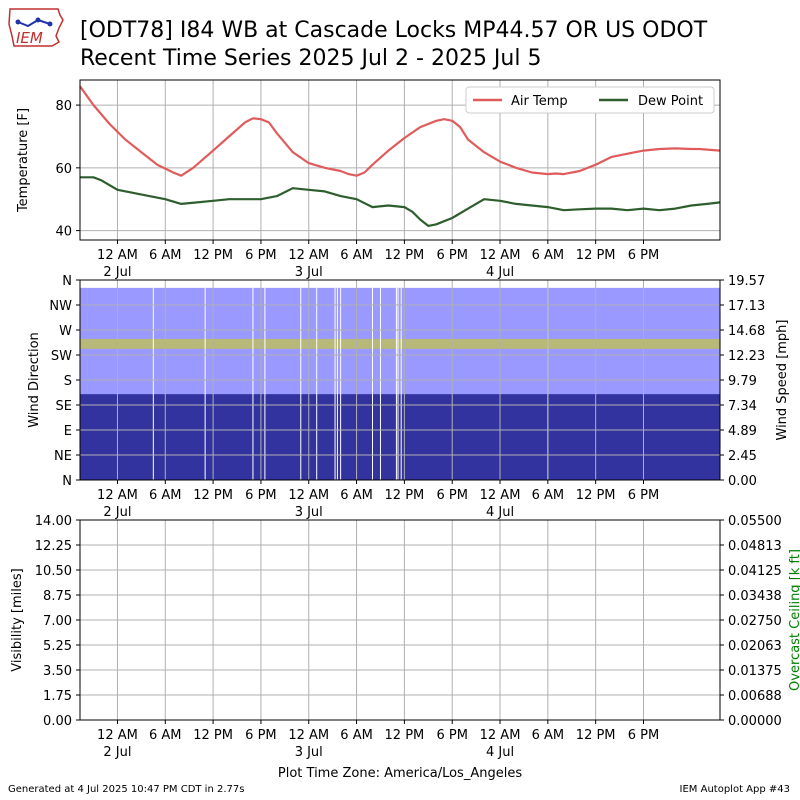  What do you see at coordinates (63, 232) in the screenshot?
I see `y-tick-label: 40` at bounding box center [63, 232].